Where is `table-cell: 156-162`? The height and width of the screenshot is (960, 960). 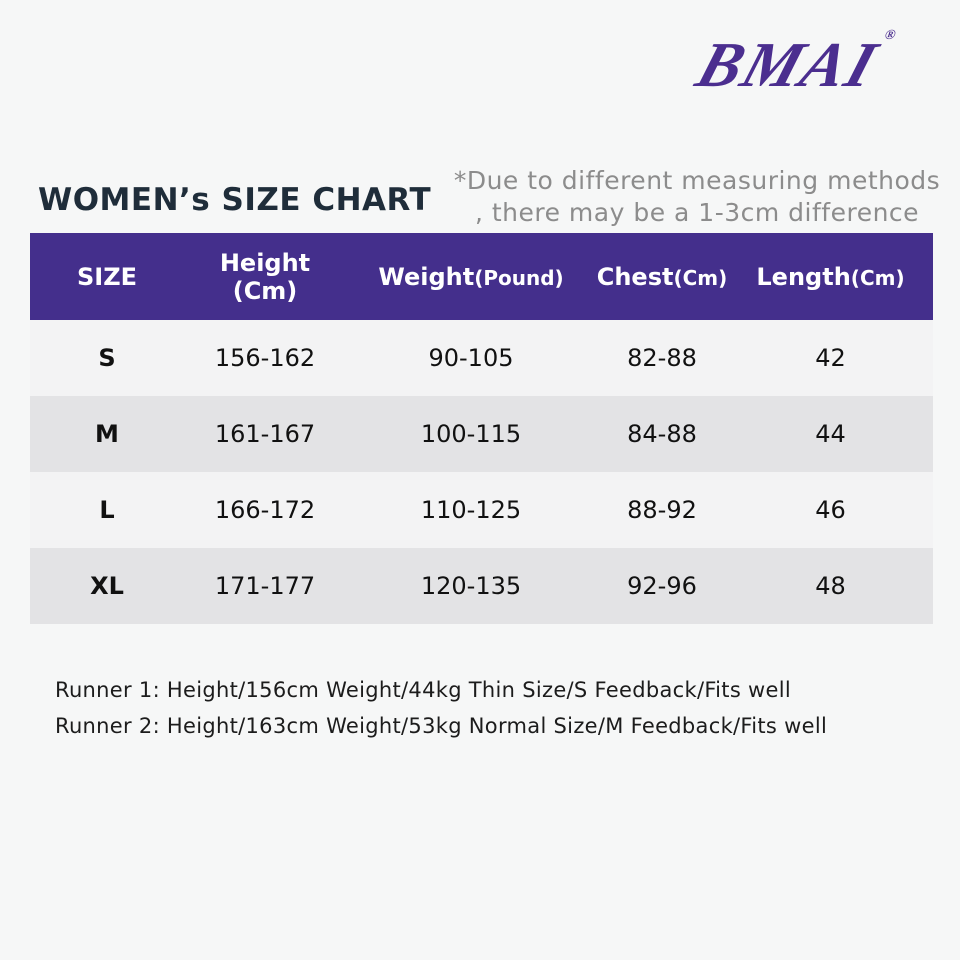
table-cell: 156-162 is located at coordinates (265, 358).